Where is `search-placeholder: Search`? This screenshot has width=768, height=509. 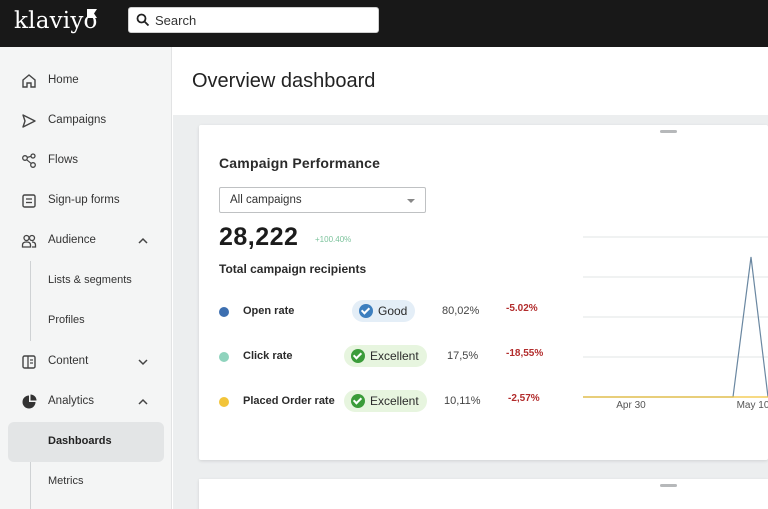 search-placeholder: Search is located at coordinates (176, 20).